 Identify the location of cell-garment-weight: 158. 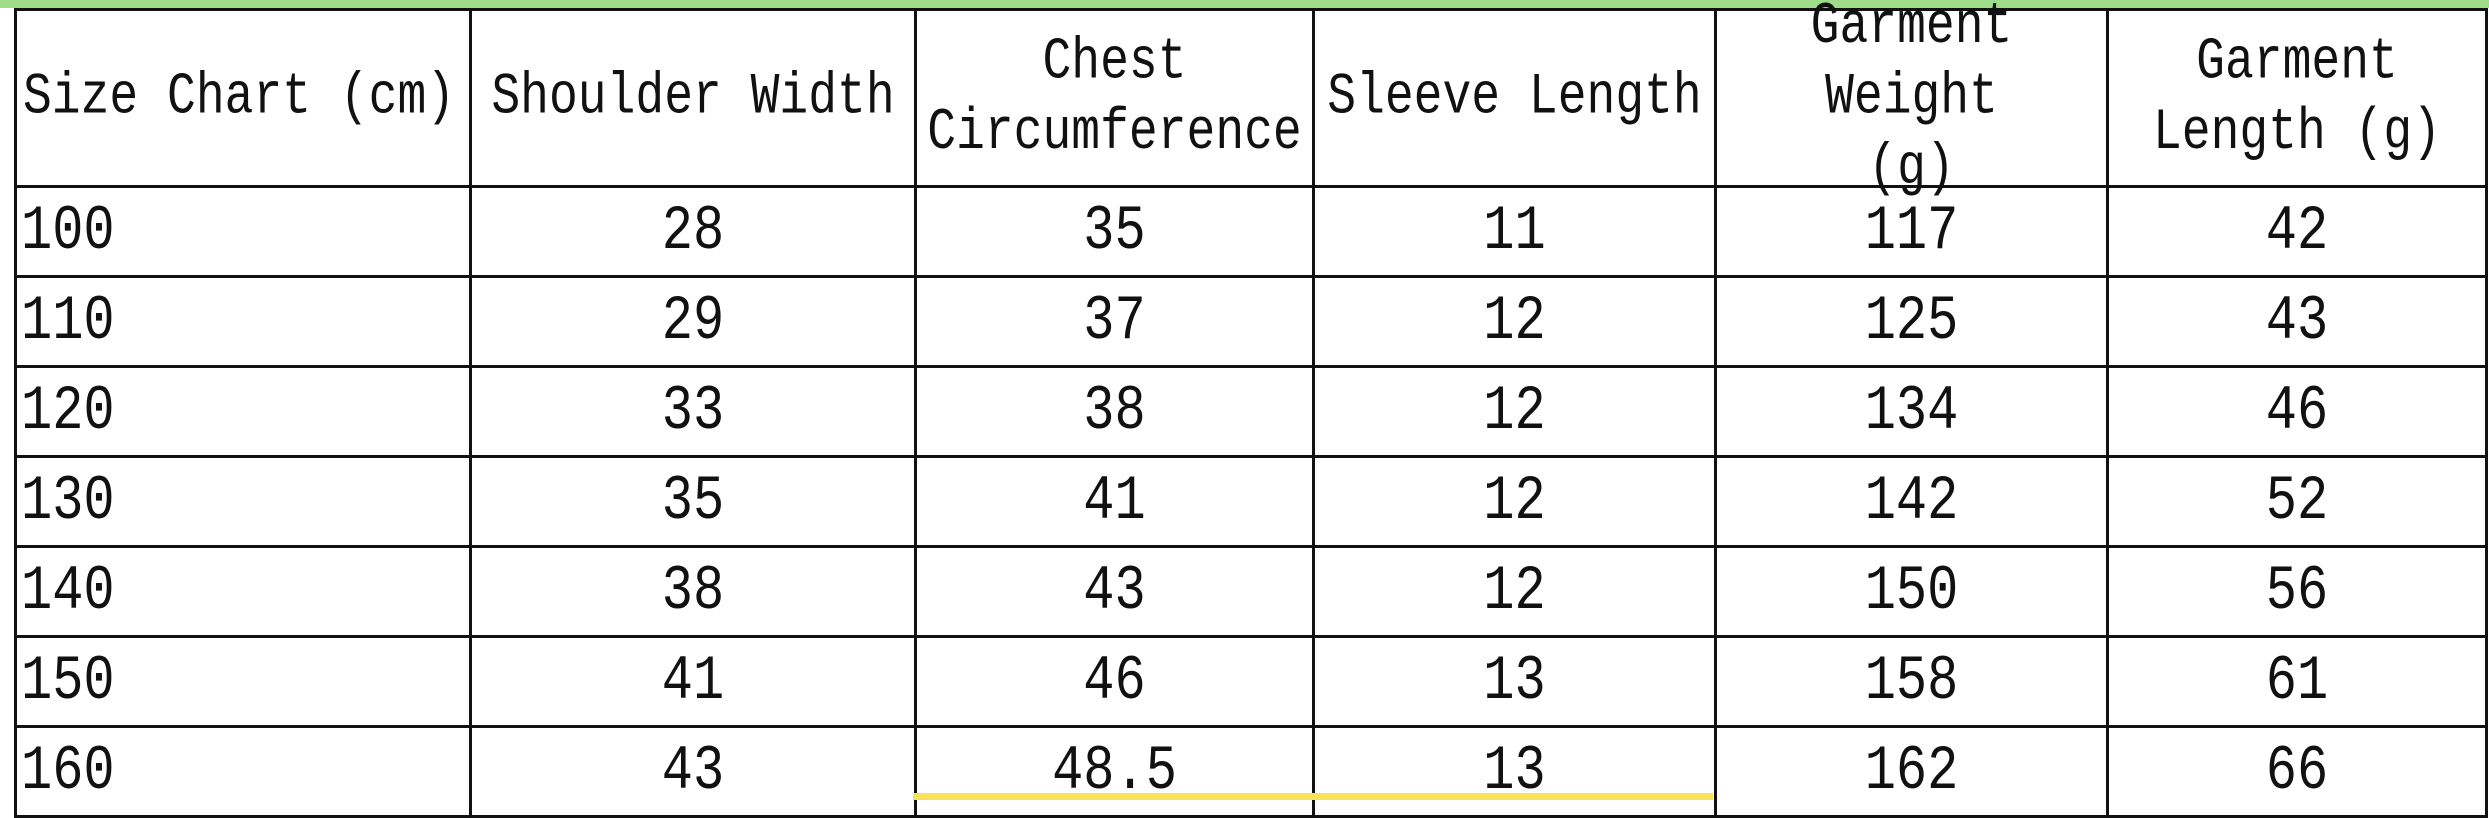
(1911, 681).